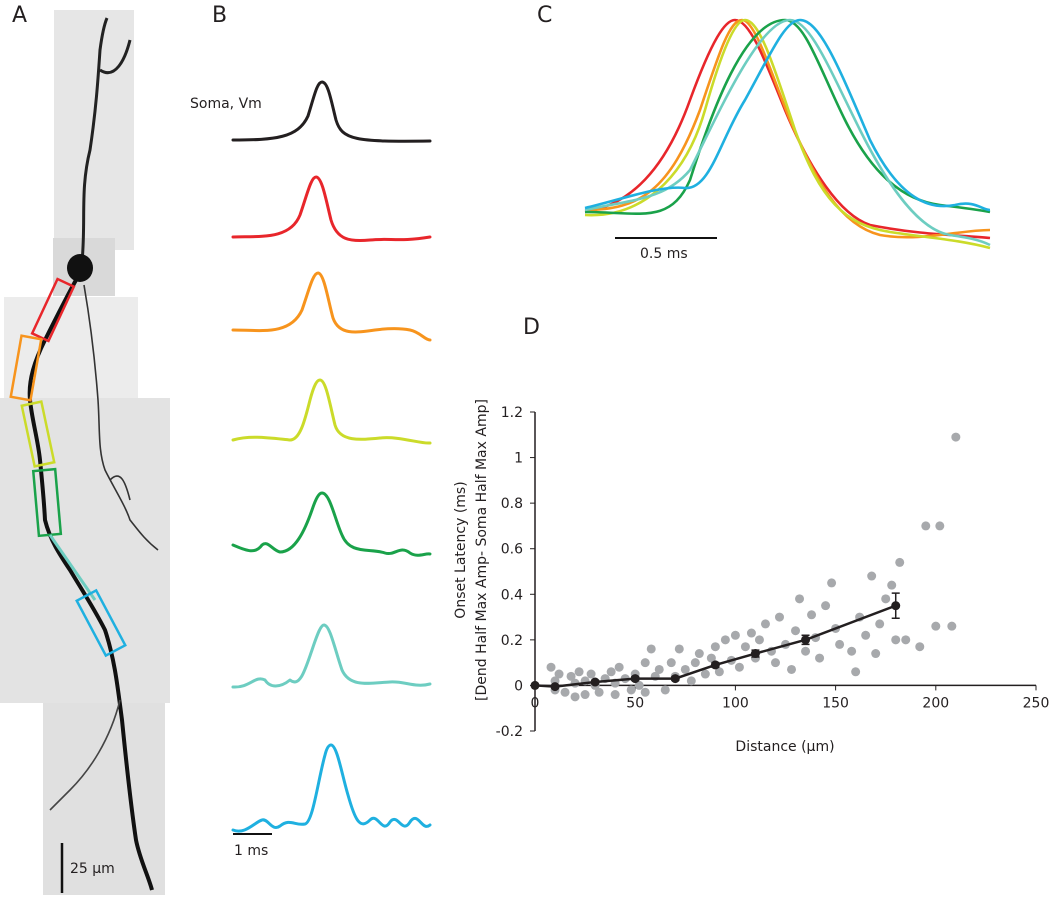 Image resolution: width=1050 pixels, height=904 pixels. What do you see at coordinates (518, 686) in the screenshot?
I see `y-tick-label: 0` at bounding box center [518, 686].